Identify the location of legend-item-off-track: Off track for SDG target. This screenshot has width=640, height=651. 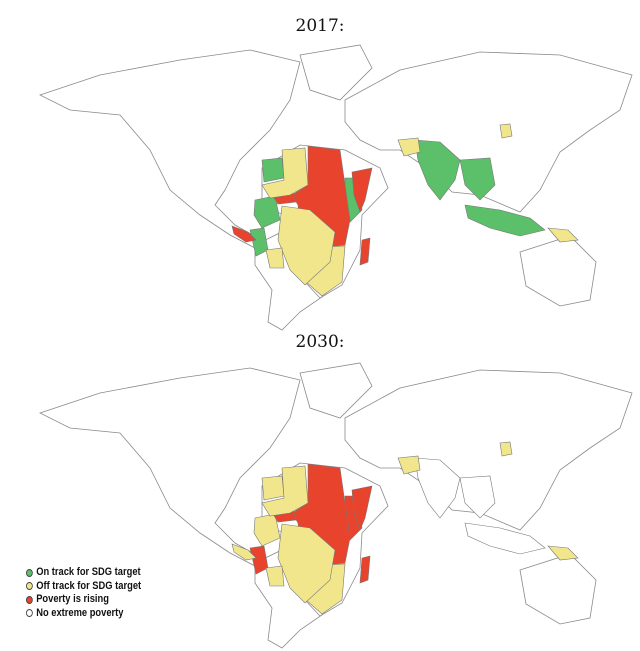
(83, 587).